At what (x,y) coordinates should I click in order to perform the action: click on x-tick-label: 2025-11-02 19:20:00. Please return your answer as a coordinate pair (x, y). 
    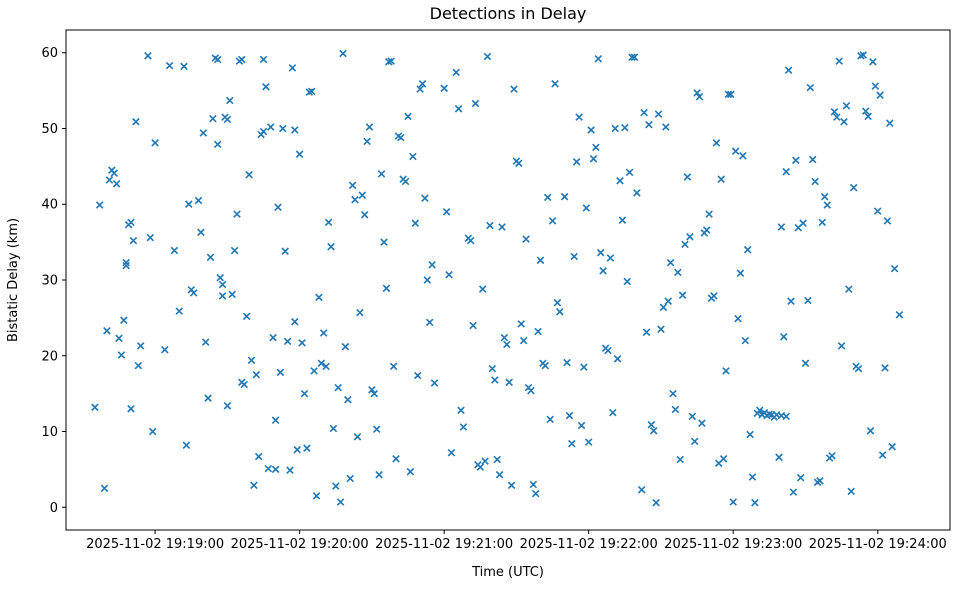
    Looking at the image, I should click on (300, 544).